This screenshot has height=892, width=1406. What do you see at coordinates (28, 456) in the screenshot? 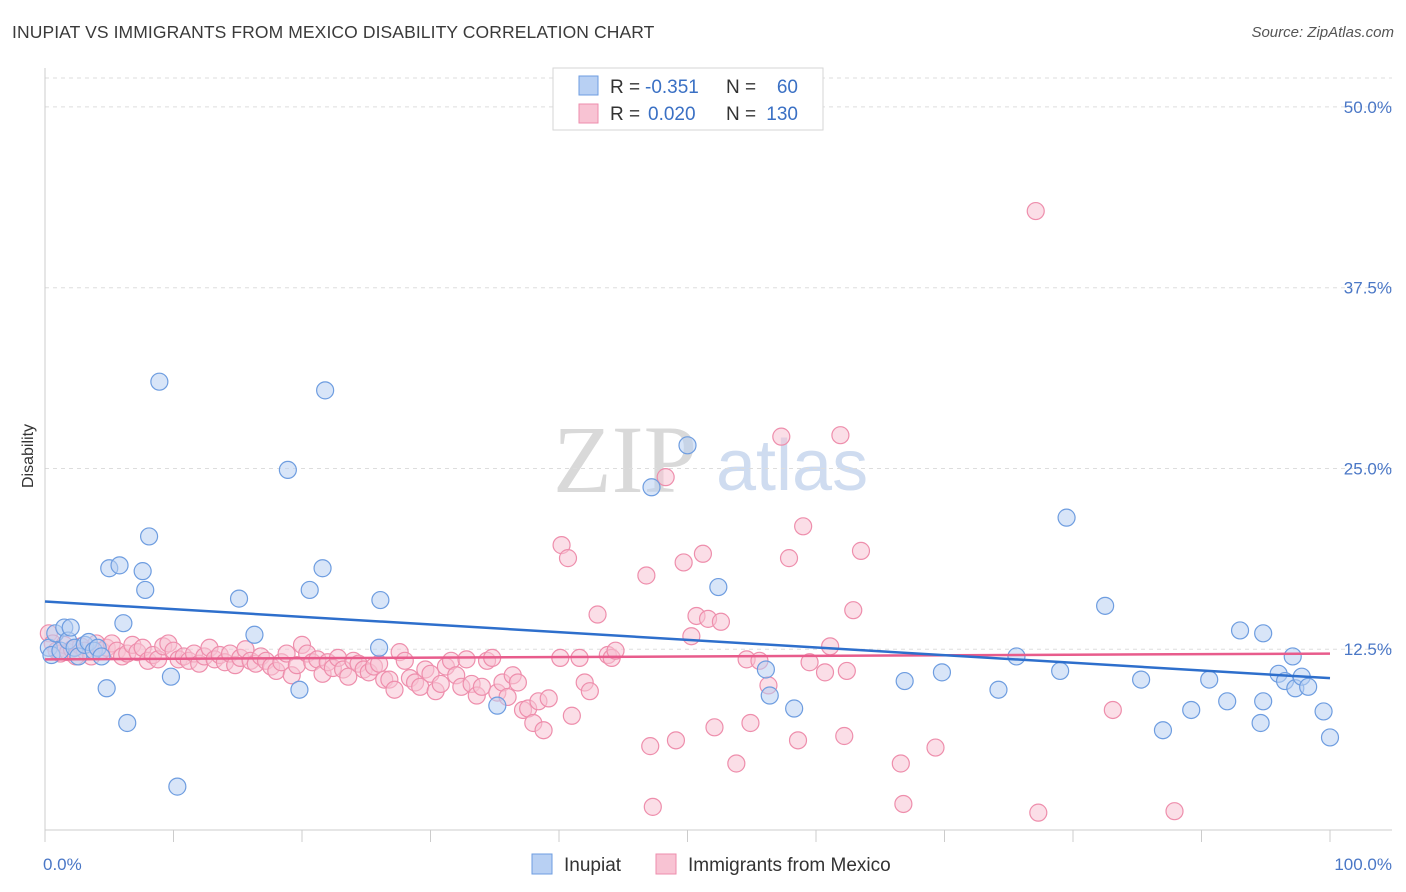
I see `y-axis-title: Disability` at bounding box center [28, 456].